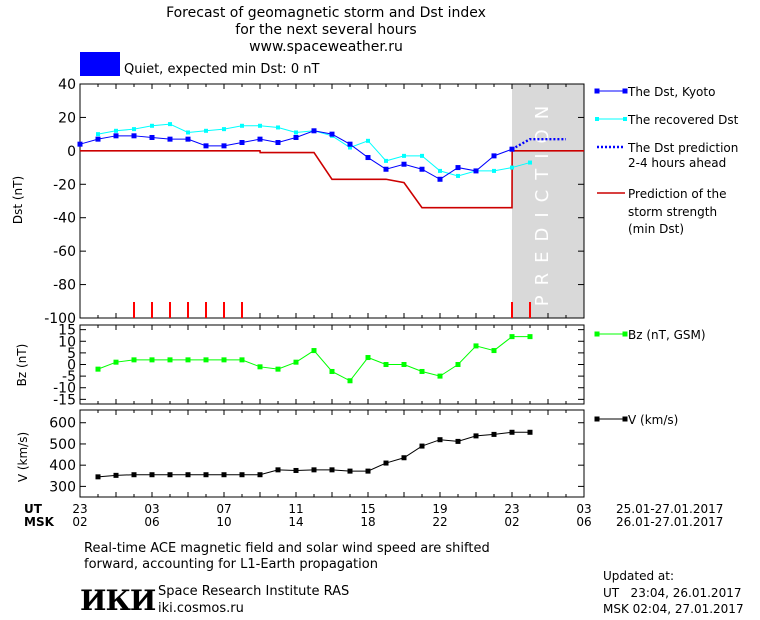 This screenshot has height=620, width=760. Describe the element at coordinates (64, 286) in the screenshot. I see `y-tick-label: -80` at that location.